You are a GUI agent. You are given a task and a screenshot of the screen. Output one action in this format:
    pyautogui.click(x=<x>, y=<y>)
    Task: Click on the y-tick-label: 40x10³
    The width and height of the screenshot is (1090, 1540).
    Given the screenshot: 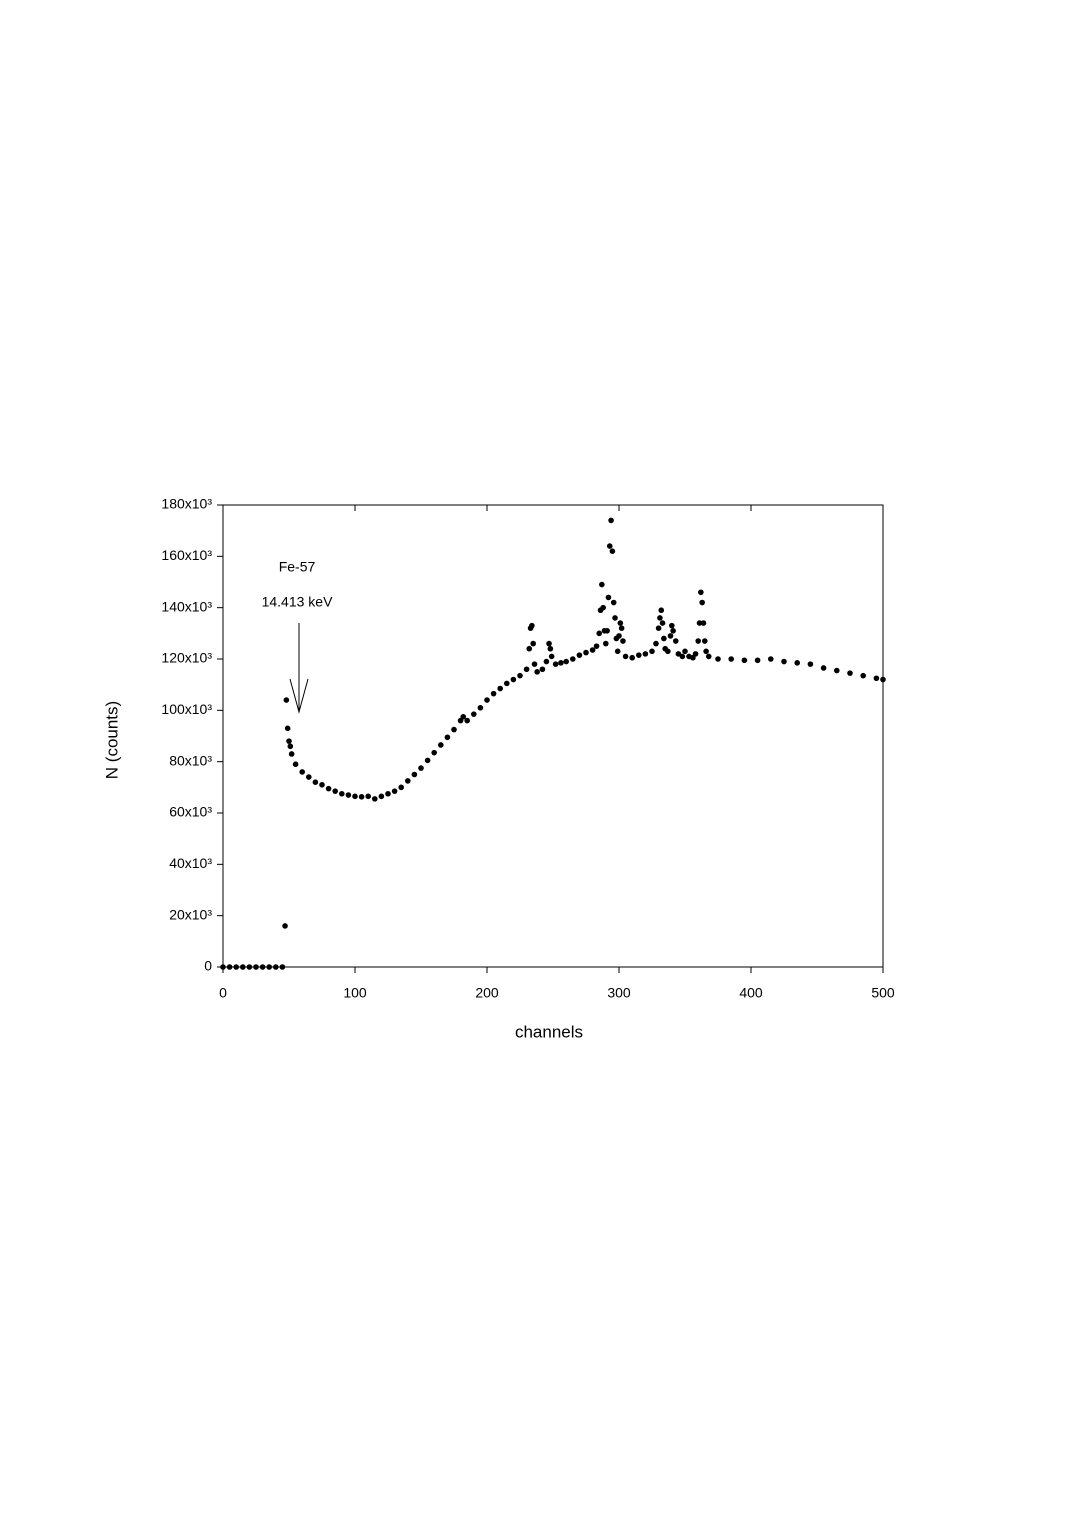 What is the action you would take?
    pyautogui.click(x=190, y=863)
    